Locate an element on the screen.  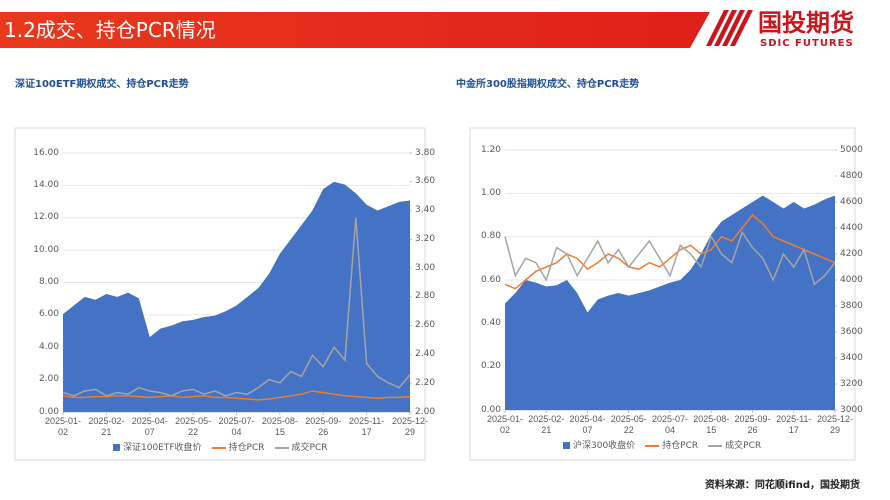
y2-tick-label: 3.00 is located at coordinates (425, 267).